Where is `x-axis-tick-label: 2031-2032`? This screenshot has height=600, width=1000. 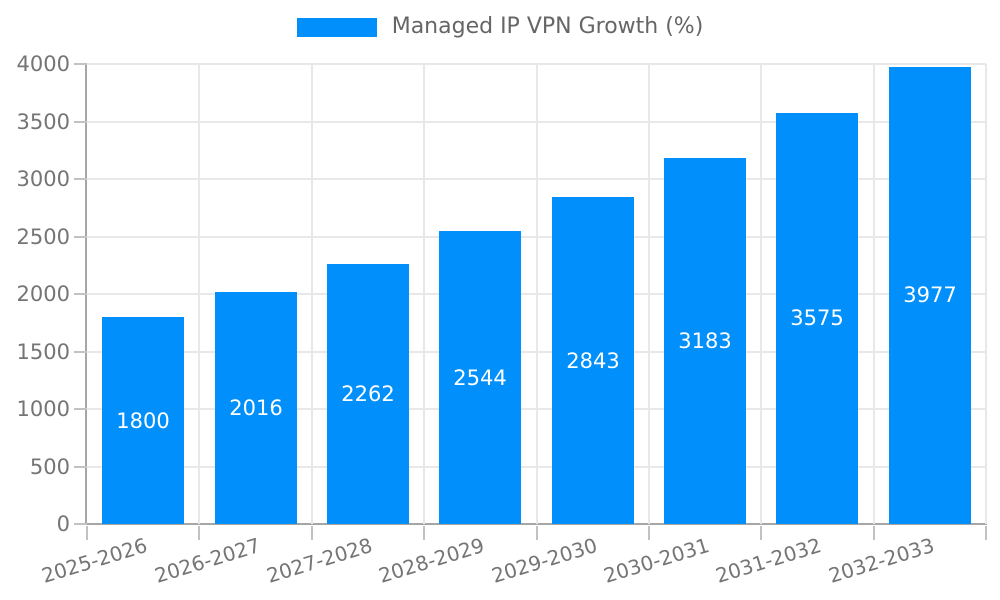
x-axis-tick-label: 2031-2032 is located at coordinates (769, 560).